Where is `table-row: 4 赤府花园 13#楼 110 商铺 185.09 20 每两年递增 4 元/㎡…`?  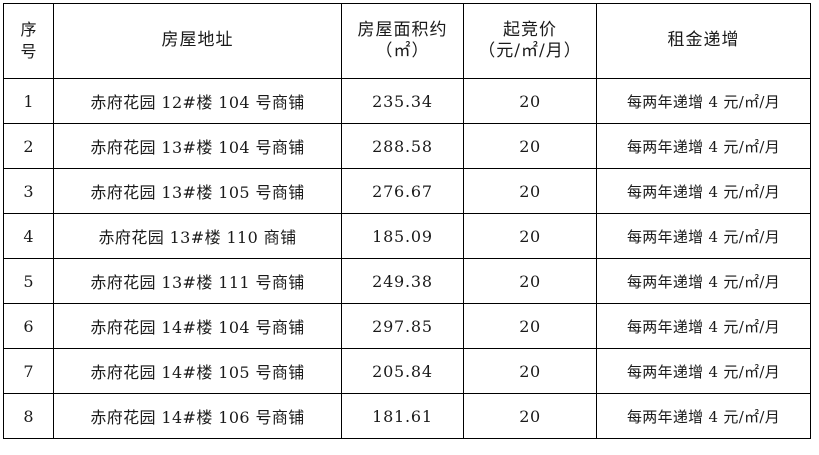
table-row: 4 赤府花园 13#楼 110 商铺 185.09 20 每两年递增 4 元/㎡… is located at coordinates (407, 236).